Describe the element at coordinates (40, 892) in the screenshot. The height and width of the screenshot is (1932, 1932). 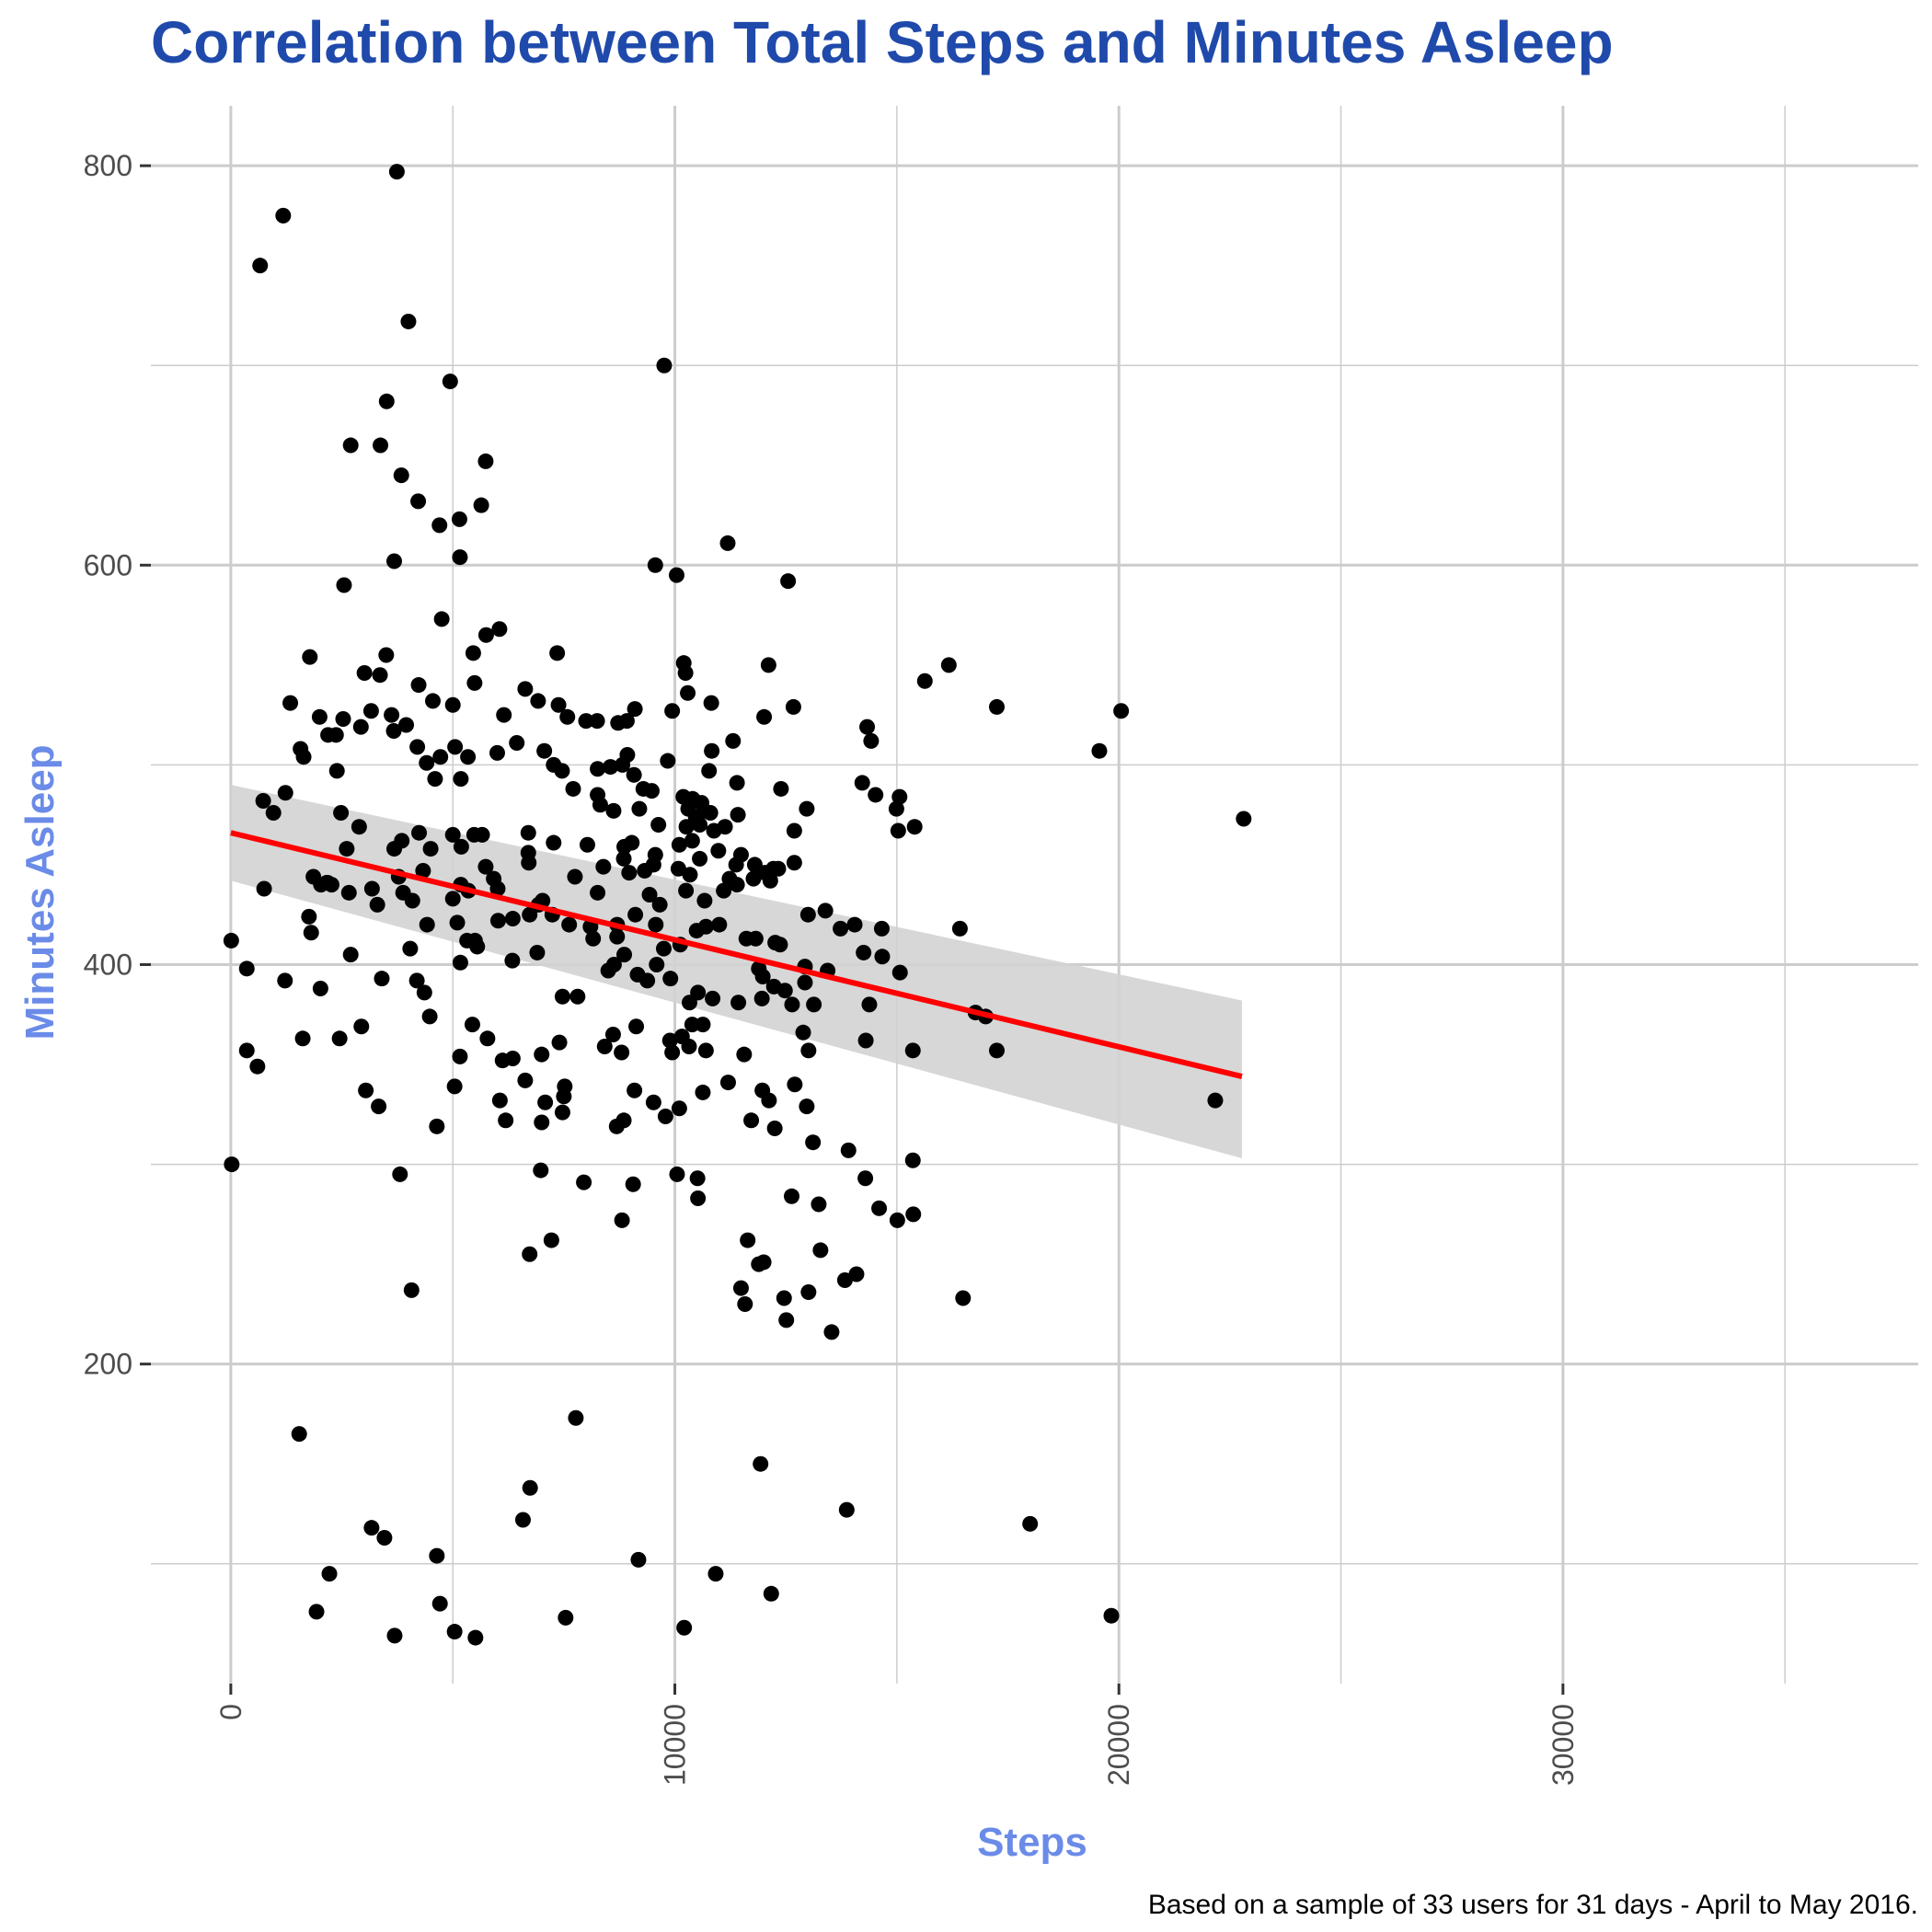
I see `y-axis-title: Minutes Asleep` at that location.